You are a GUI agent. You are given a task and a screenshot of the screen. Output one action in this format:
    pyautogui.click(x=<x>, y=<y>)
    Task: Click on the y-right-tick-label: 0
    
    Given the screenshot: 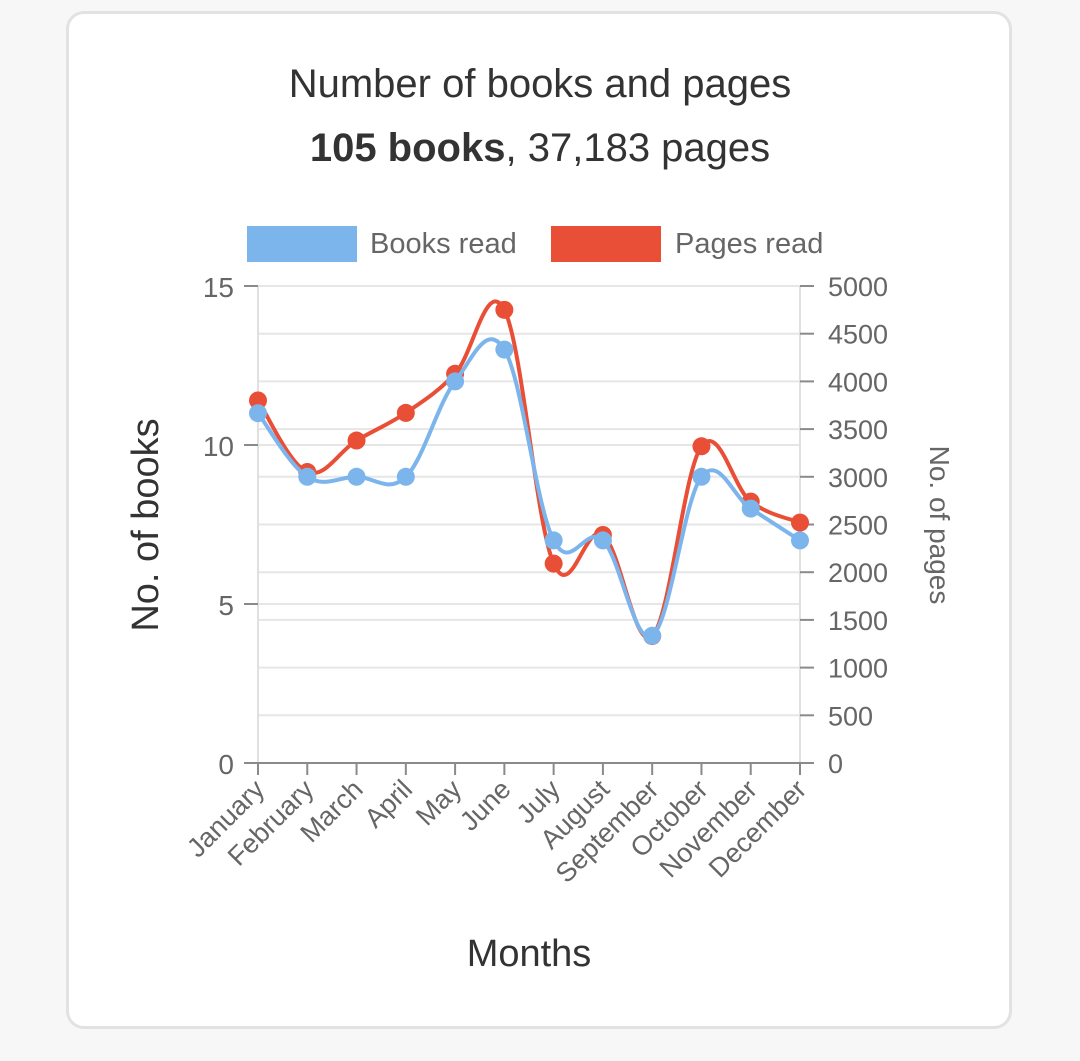 What is the action you would take?
    pyautogui.click(x=835, y=764)
    